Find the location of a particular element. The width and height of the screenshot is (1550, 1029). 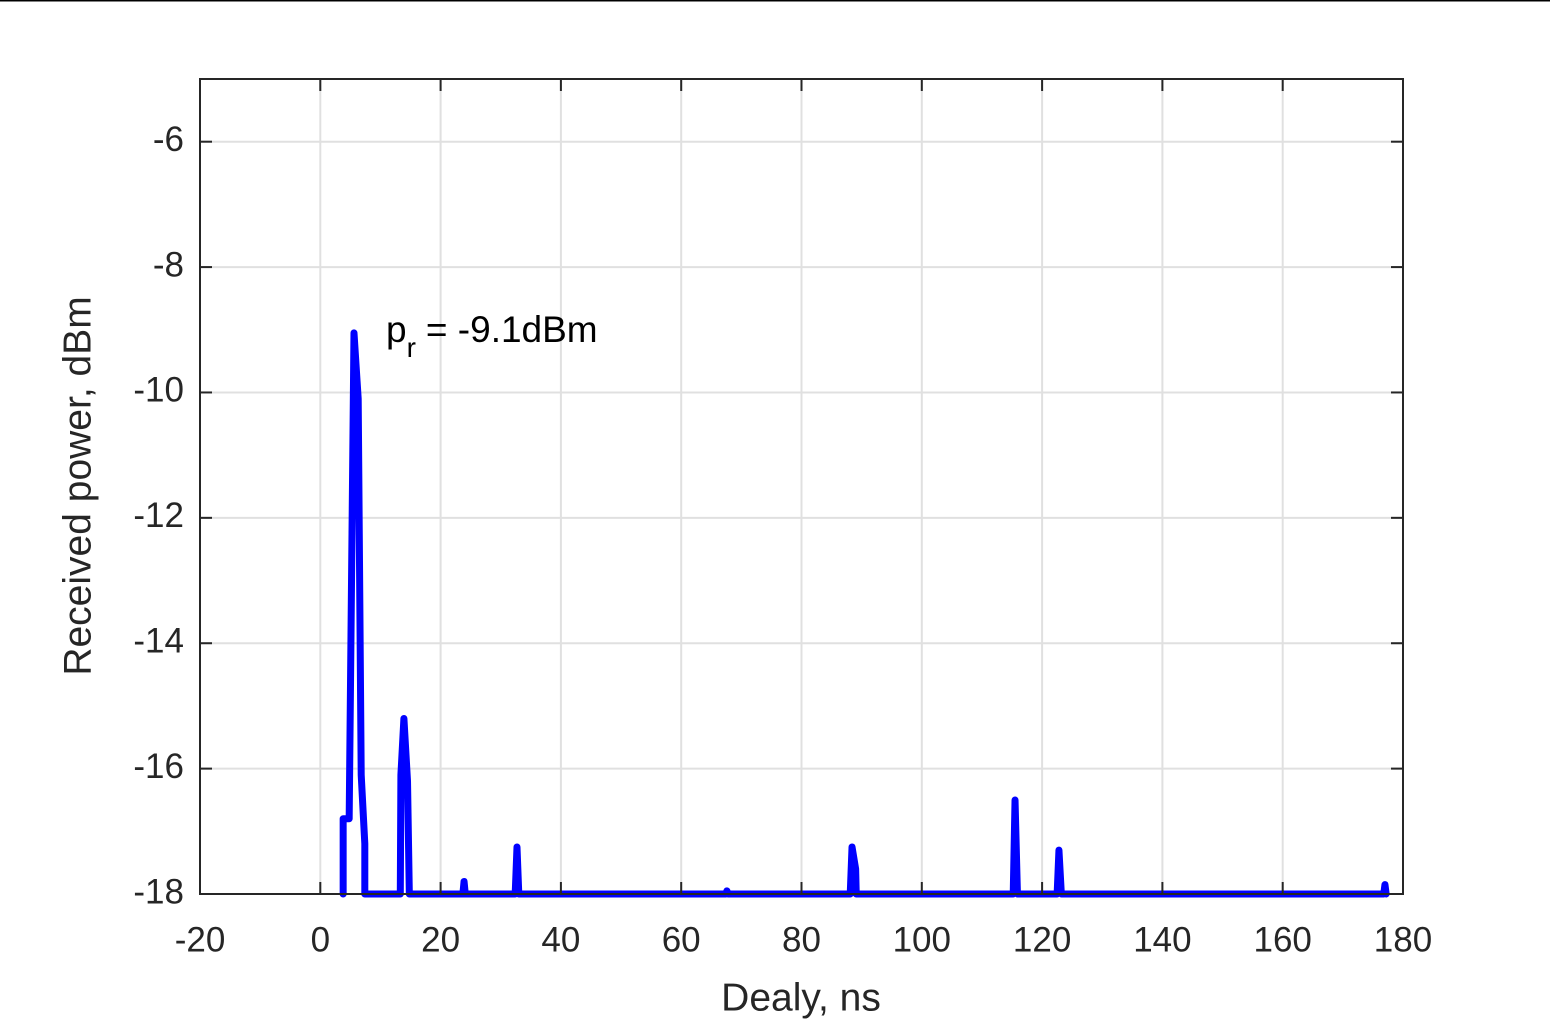

x-tick-label: 0 is located at coordinates (320, 939).